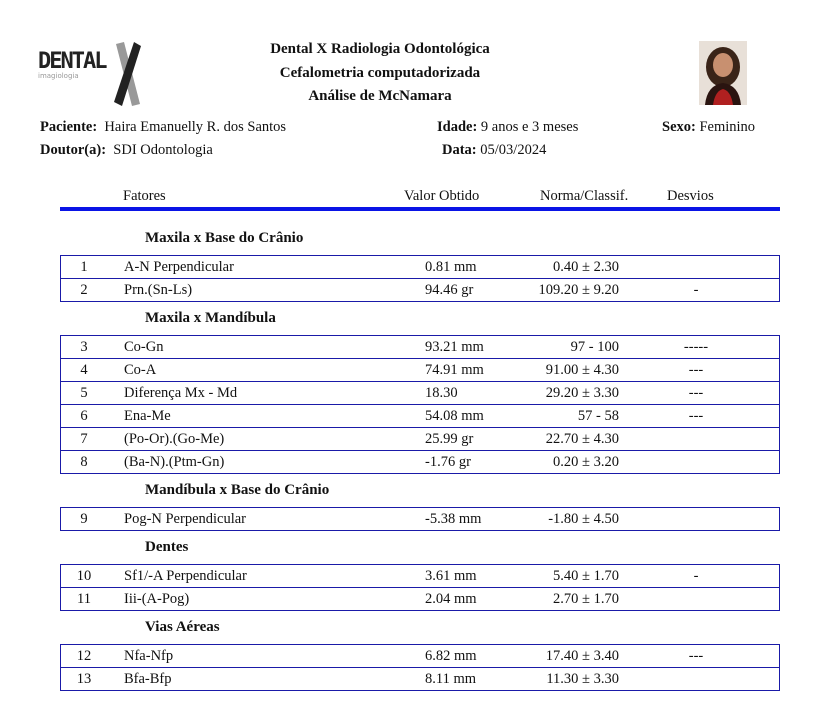 The height and width of the screenshot is (719, 840). Describe the element at coordinates (210, 318) in the screenshot. I see `section-title: Maxila x Mandíbula` at that location.